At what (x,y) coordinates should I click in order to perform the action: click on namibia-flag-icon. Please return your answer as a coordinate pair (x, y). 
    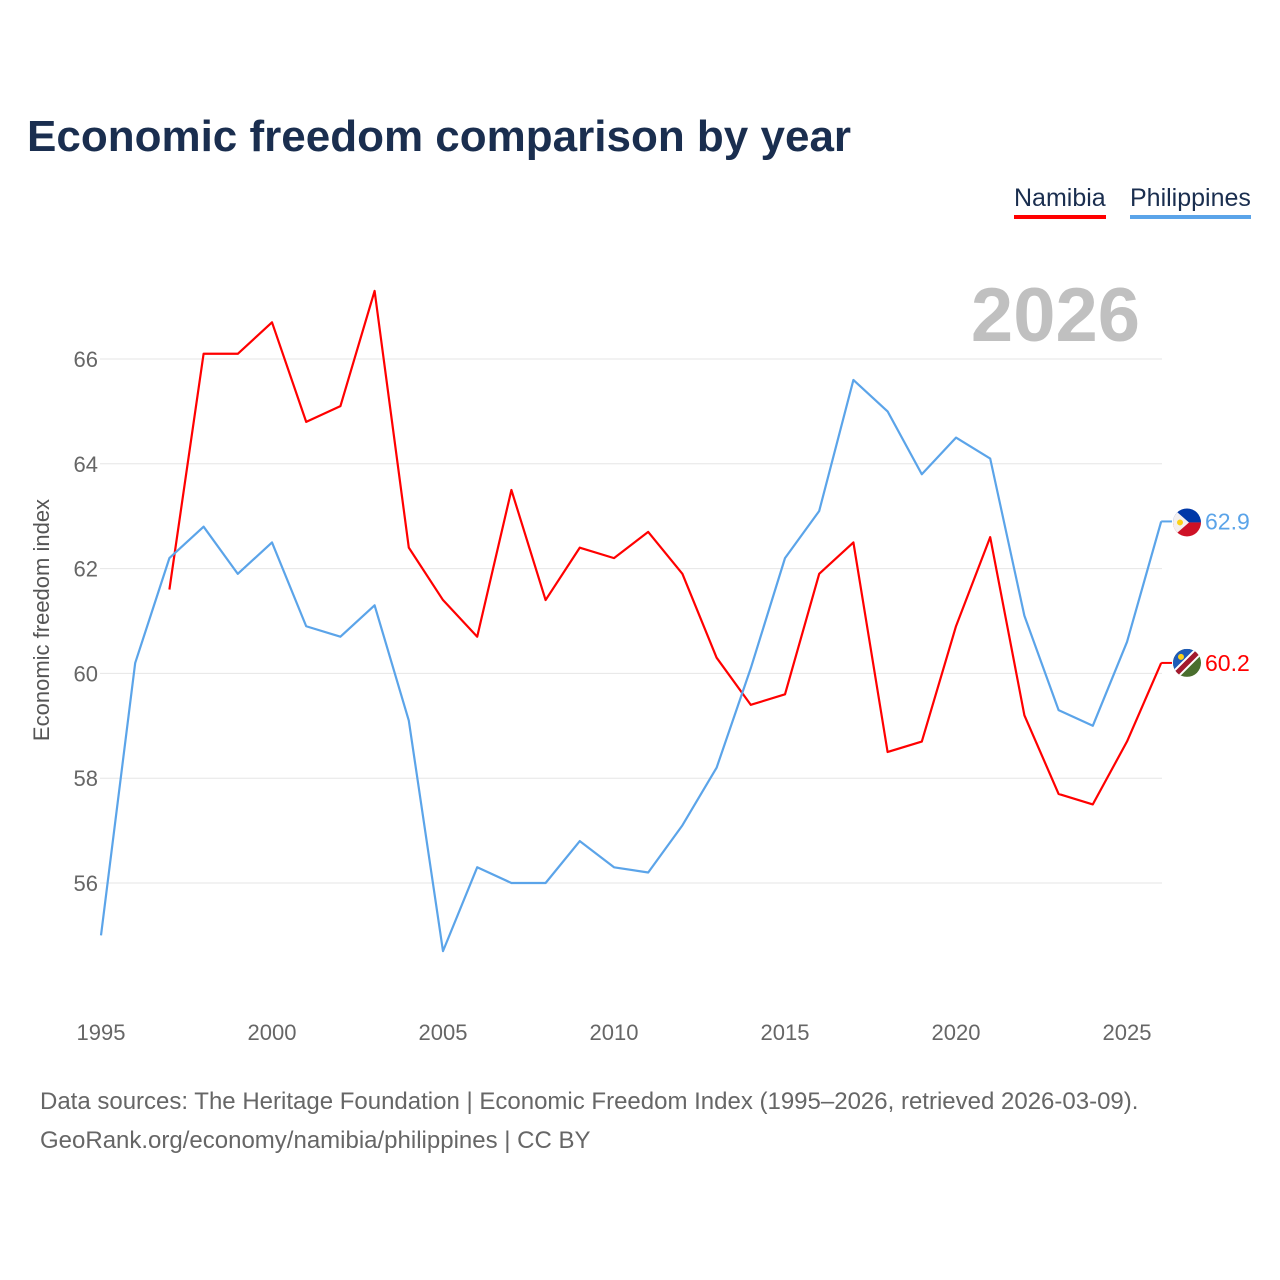
    Looking at the image, I should click on (1187, 662).